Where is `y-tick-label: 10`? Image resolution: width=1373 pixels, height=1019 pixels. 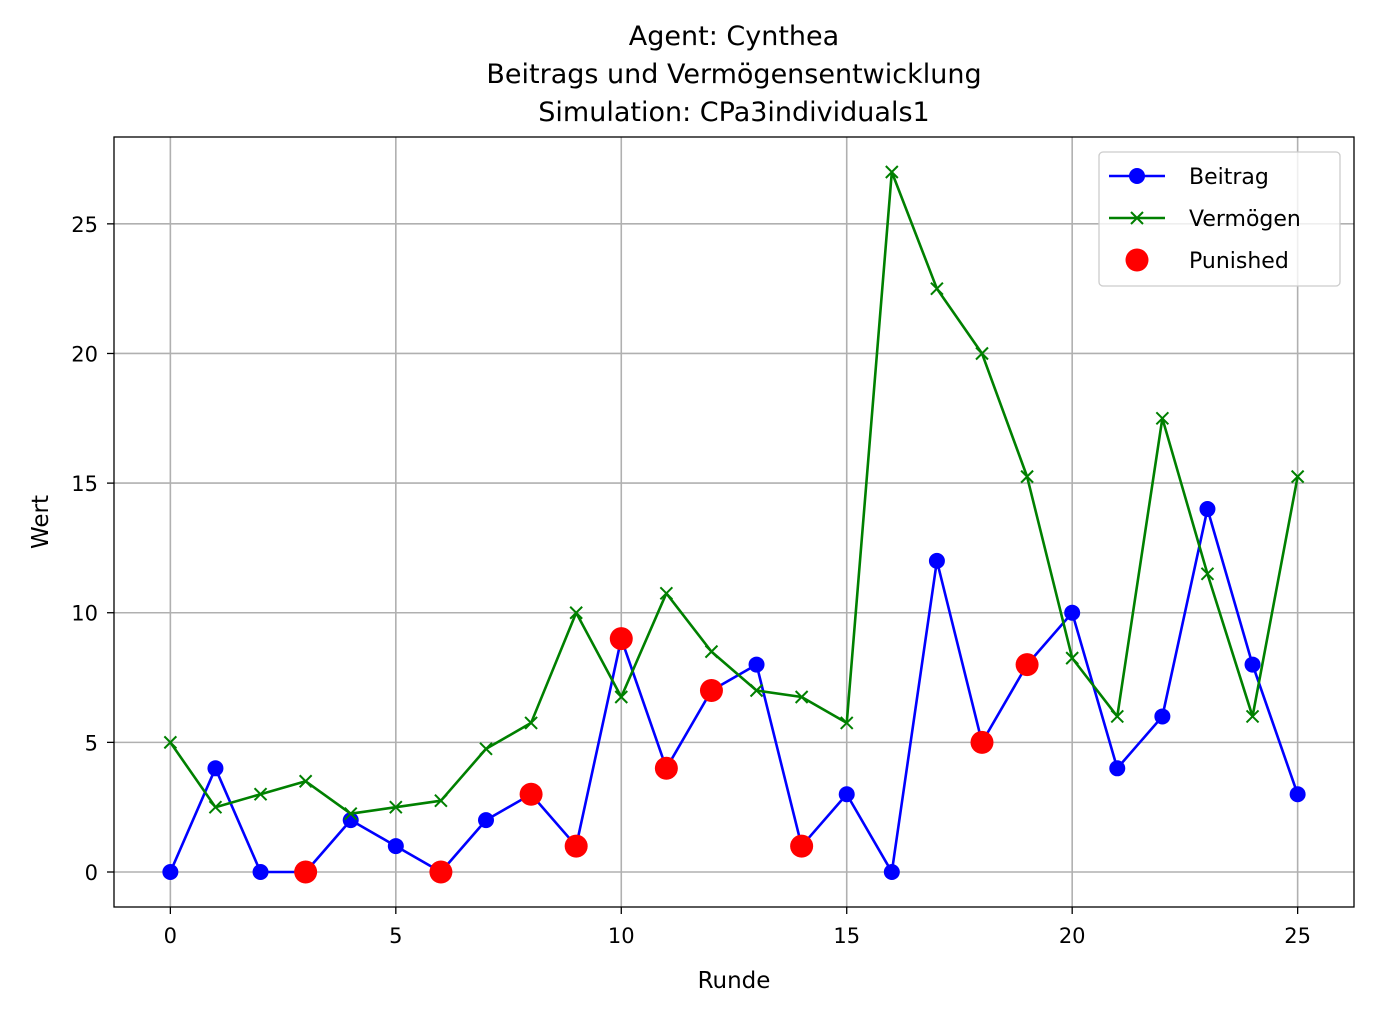
y-tick-label: 10 is located at coordinates (84, 614).